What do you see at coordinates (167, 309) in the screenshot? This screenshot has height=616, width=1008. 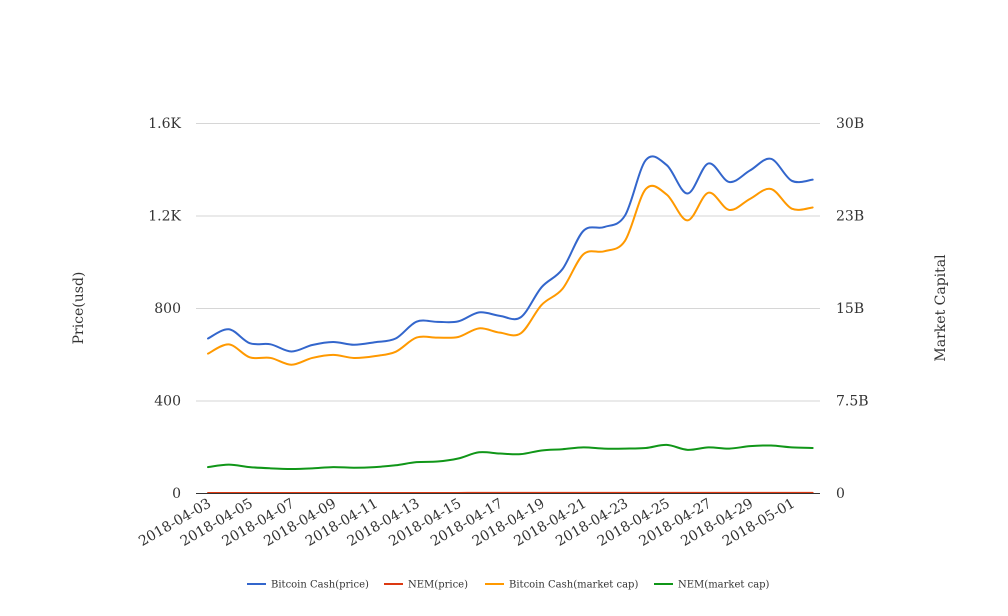 I see `left-tick-label: 800` at bounding box center [167, 309].